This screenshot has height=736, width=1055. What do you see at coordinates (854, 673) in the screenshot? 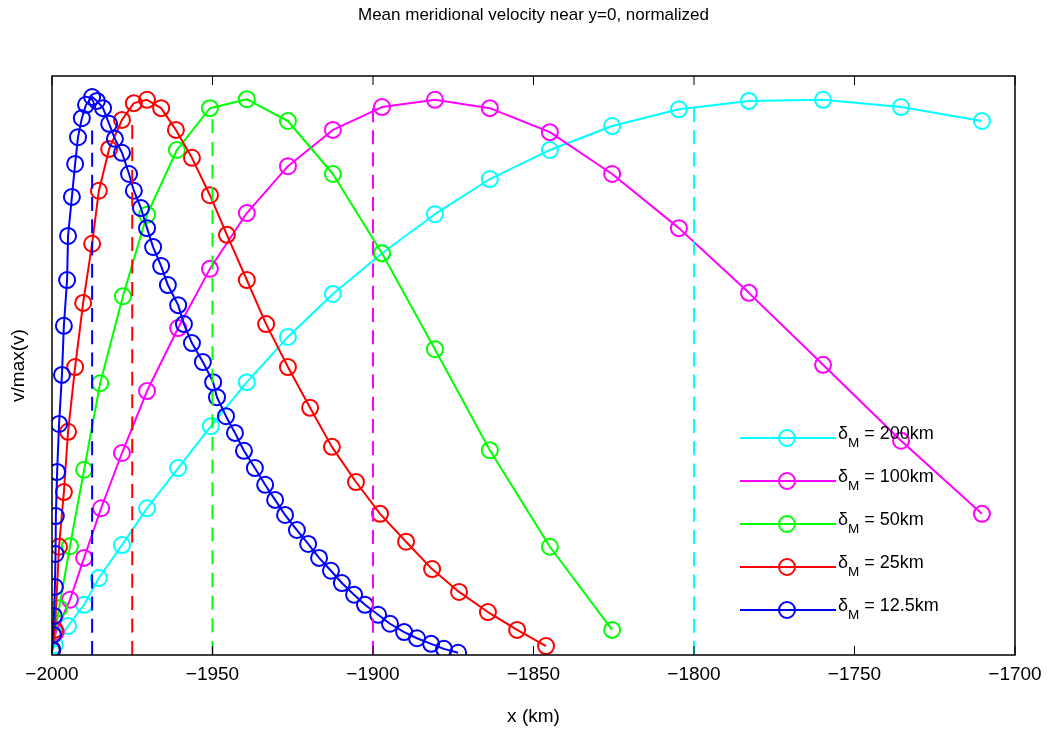
I see `x-tick-label: −1750` at bounding box center [854, 673].